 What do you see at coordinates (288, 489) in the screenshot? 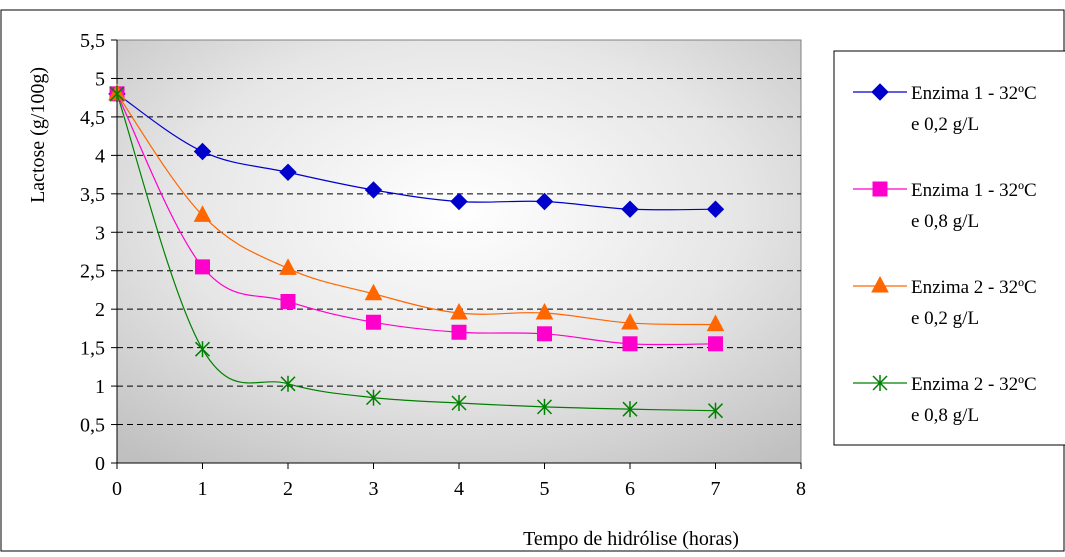
I see `x-tick-label: 2` at bounding box center [288, 489].